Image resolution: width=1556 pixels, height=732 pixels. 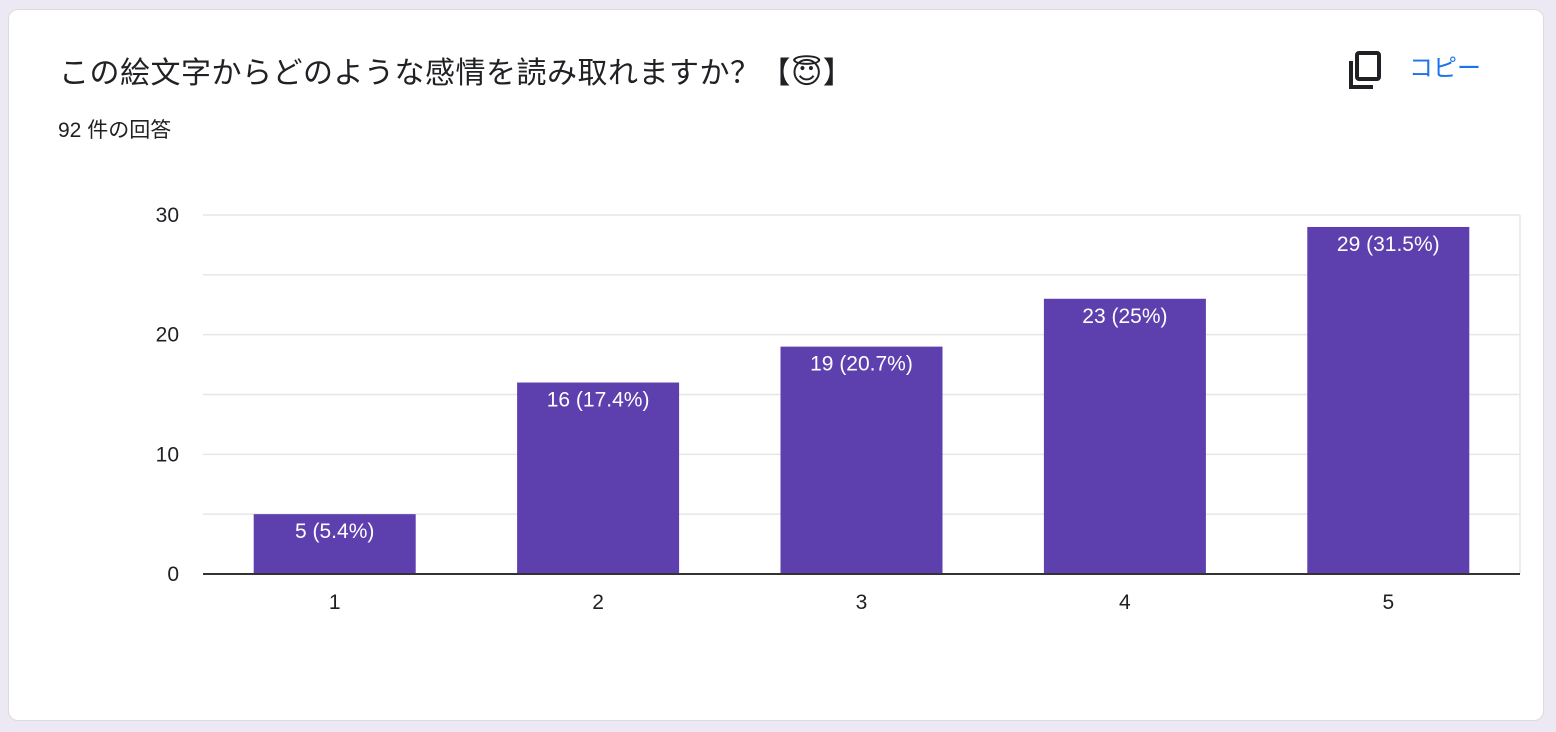 I want to click on y-tick-label: 0, so click(x=173, y=574).